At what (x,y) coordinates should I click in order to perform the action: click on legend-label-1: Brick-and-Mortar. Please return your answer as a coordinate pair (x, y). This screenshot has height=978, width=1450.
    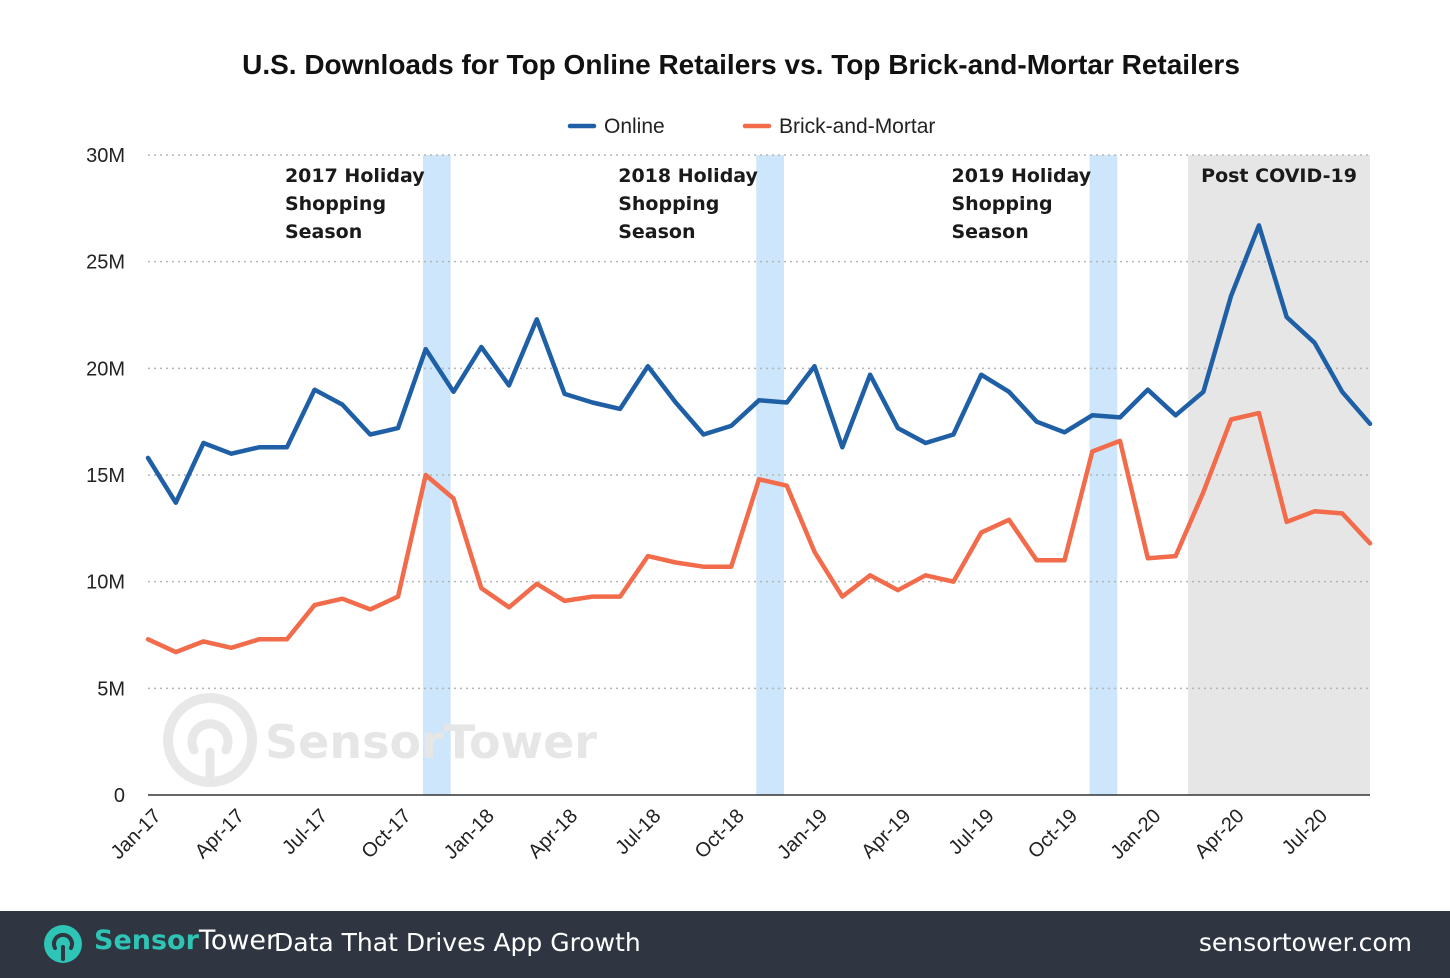
    Looking at the image, I should click on (857, 126).